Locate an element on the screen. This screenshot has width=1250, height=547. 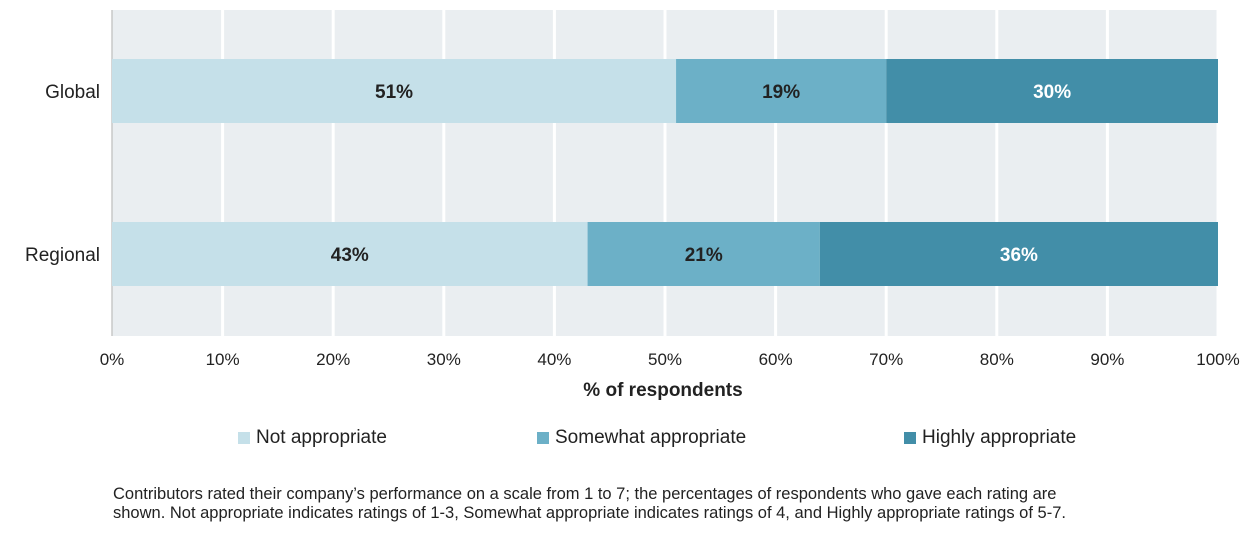
legend-swatch-highly-appropriate is located at coordinates (910, 438).